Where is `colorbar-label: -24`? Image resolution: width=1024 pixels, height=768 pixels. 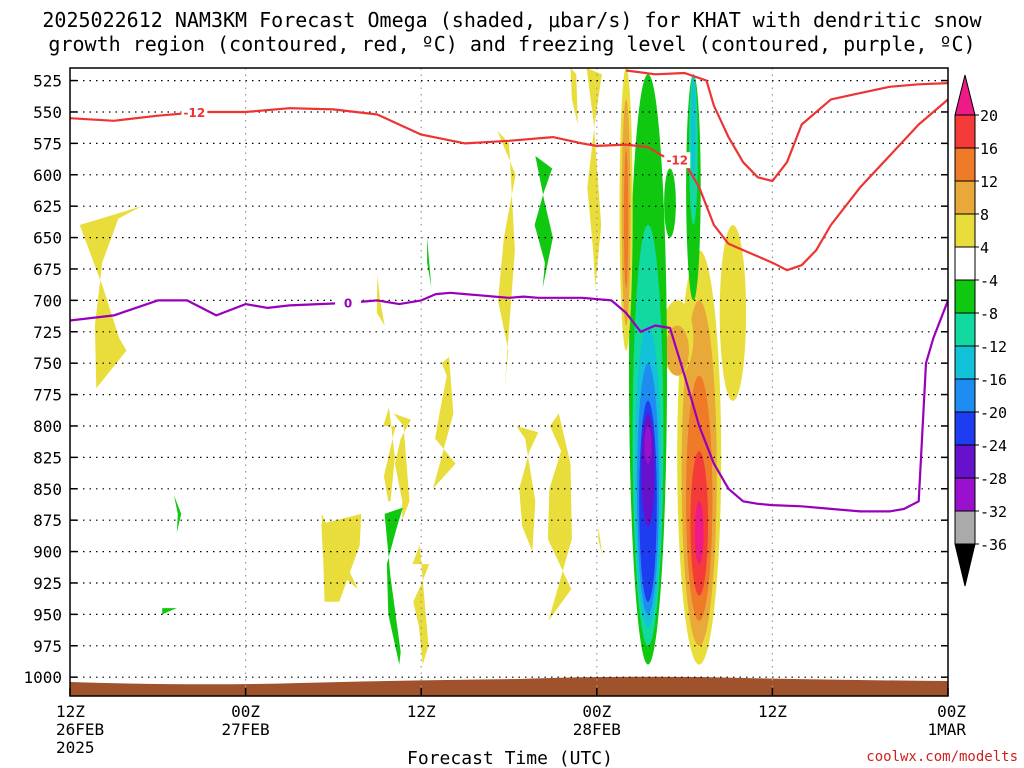 colorbar-label: -24 is located at coordinates (993, 446).